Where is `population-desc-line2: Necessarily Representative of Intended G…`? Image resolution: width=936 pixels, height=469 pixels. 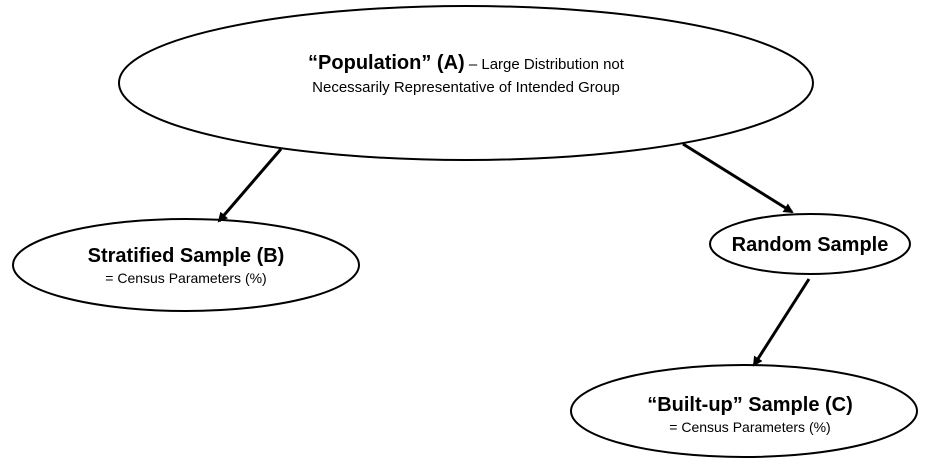 population-desc-line2: Necessarily Representative of Intended G… is located at coordinates (466, 87).